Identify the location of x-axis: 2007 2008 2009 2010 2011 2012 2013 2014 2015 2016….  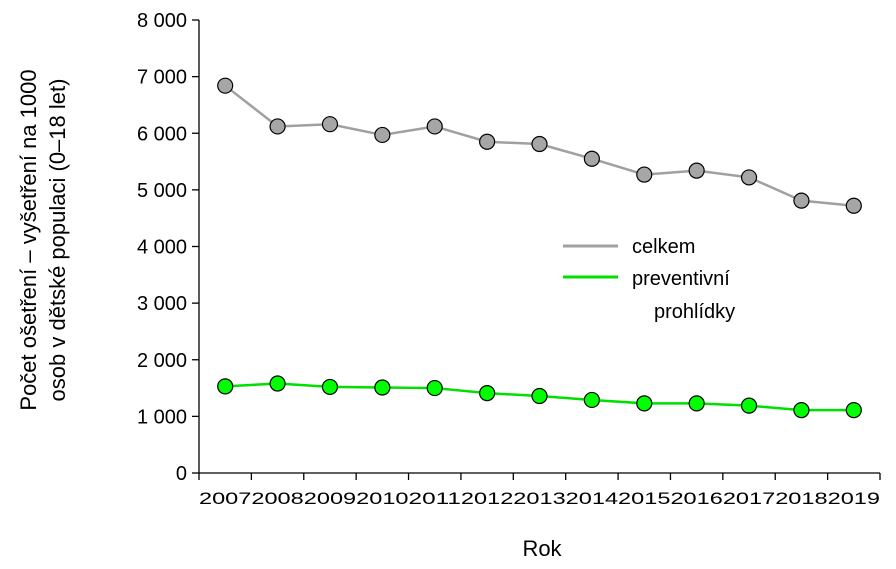
(539, 490).